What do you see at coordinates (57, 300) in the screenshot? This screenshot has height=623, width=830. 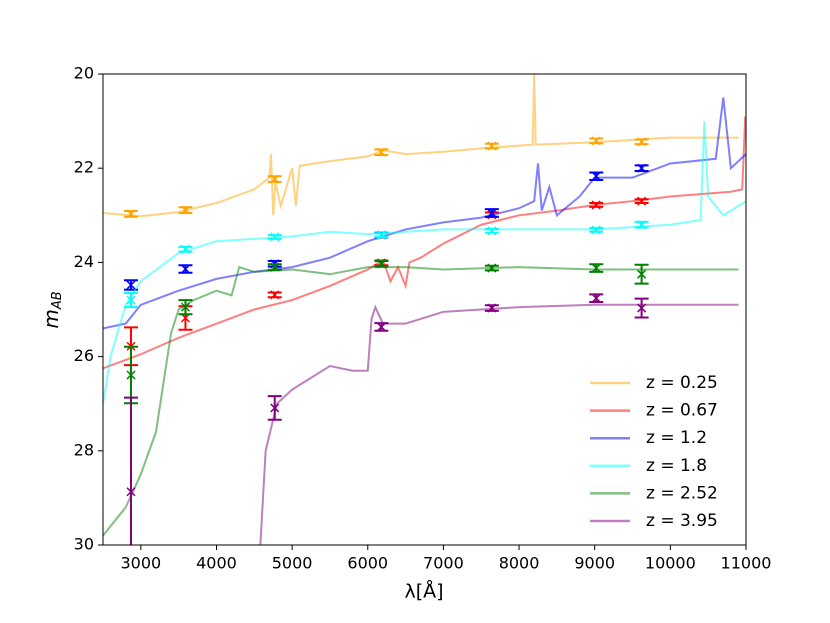 I see `y-label-sub: AB` at bounding box center [57, 300].